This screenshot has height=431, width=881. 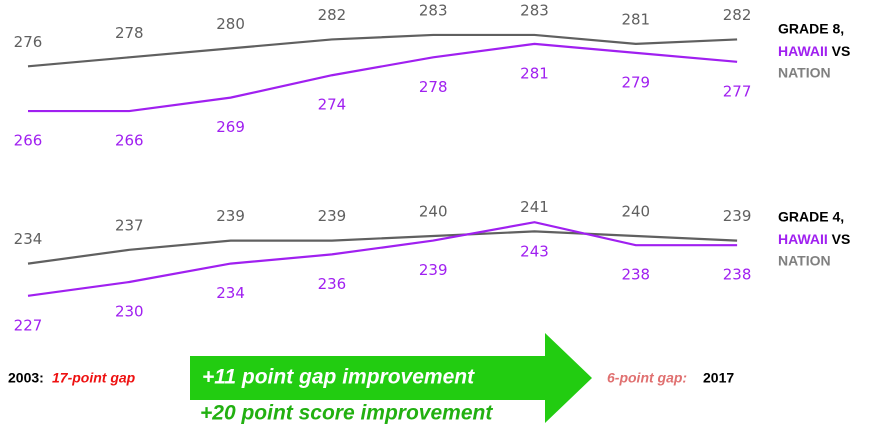 What do you see at coordinates (28, 325) in the screenshot?
I see `data-label: 227` at bounding box center [28, 325].